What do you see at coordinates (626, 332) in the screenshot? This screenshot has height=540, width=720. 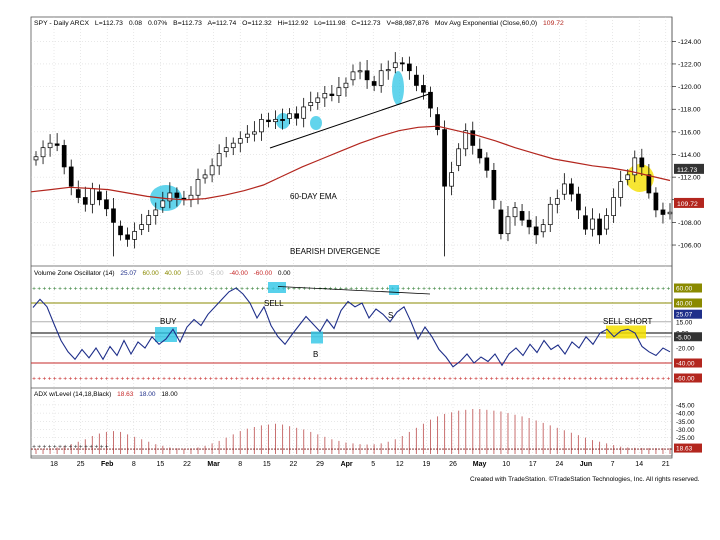 I see `sell-short-signal-box` at bounding box center [626, 332].